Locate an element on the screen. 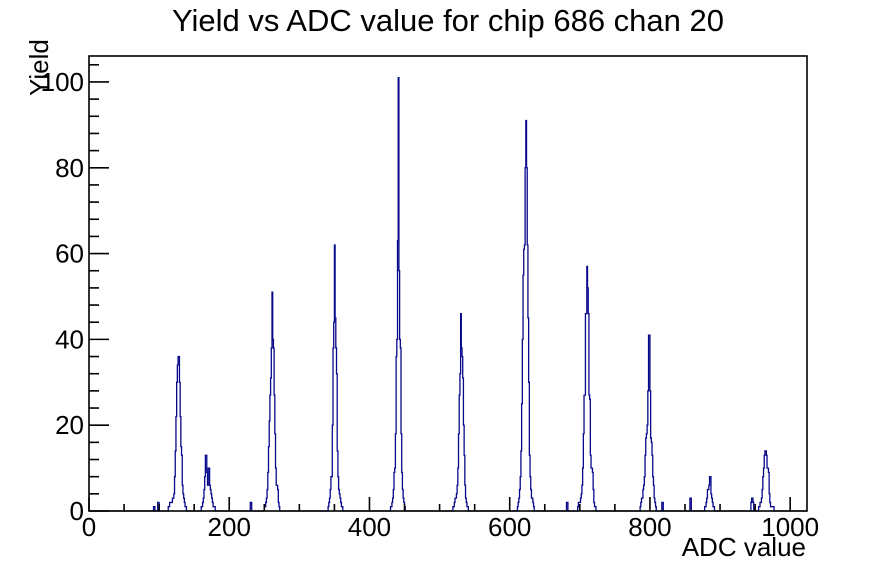 The image size is (896, 572). x-tick-label: 800 is located at coordinates (649, 527).